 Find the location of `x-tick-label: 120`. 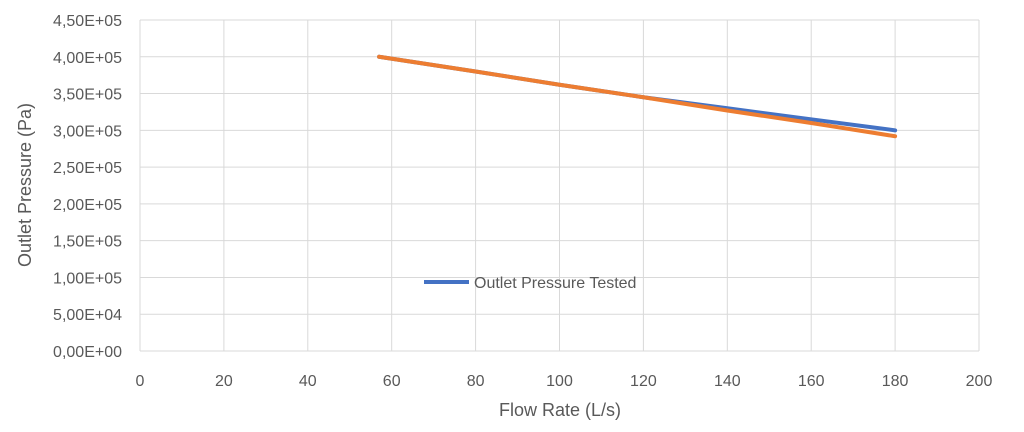

x-tick-label: 120 is located at coordinates (643, 381).